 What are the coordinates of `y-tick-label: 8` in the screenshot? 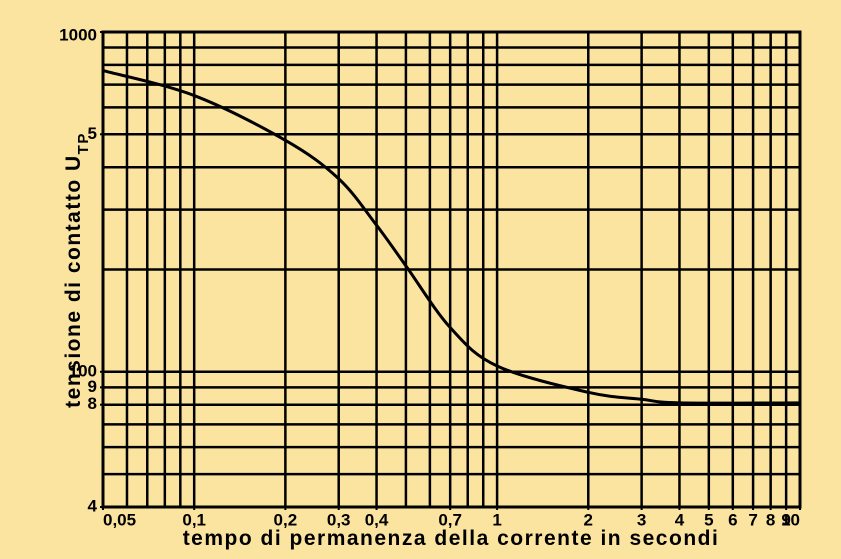 It's located at (92, 403).